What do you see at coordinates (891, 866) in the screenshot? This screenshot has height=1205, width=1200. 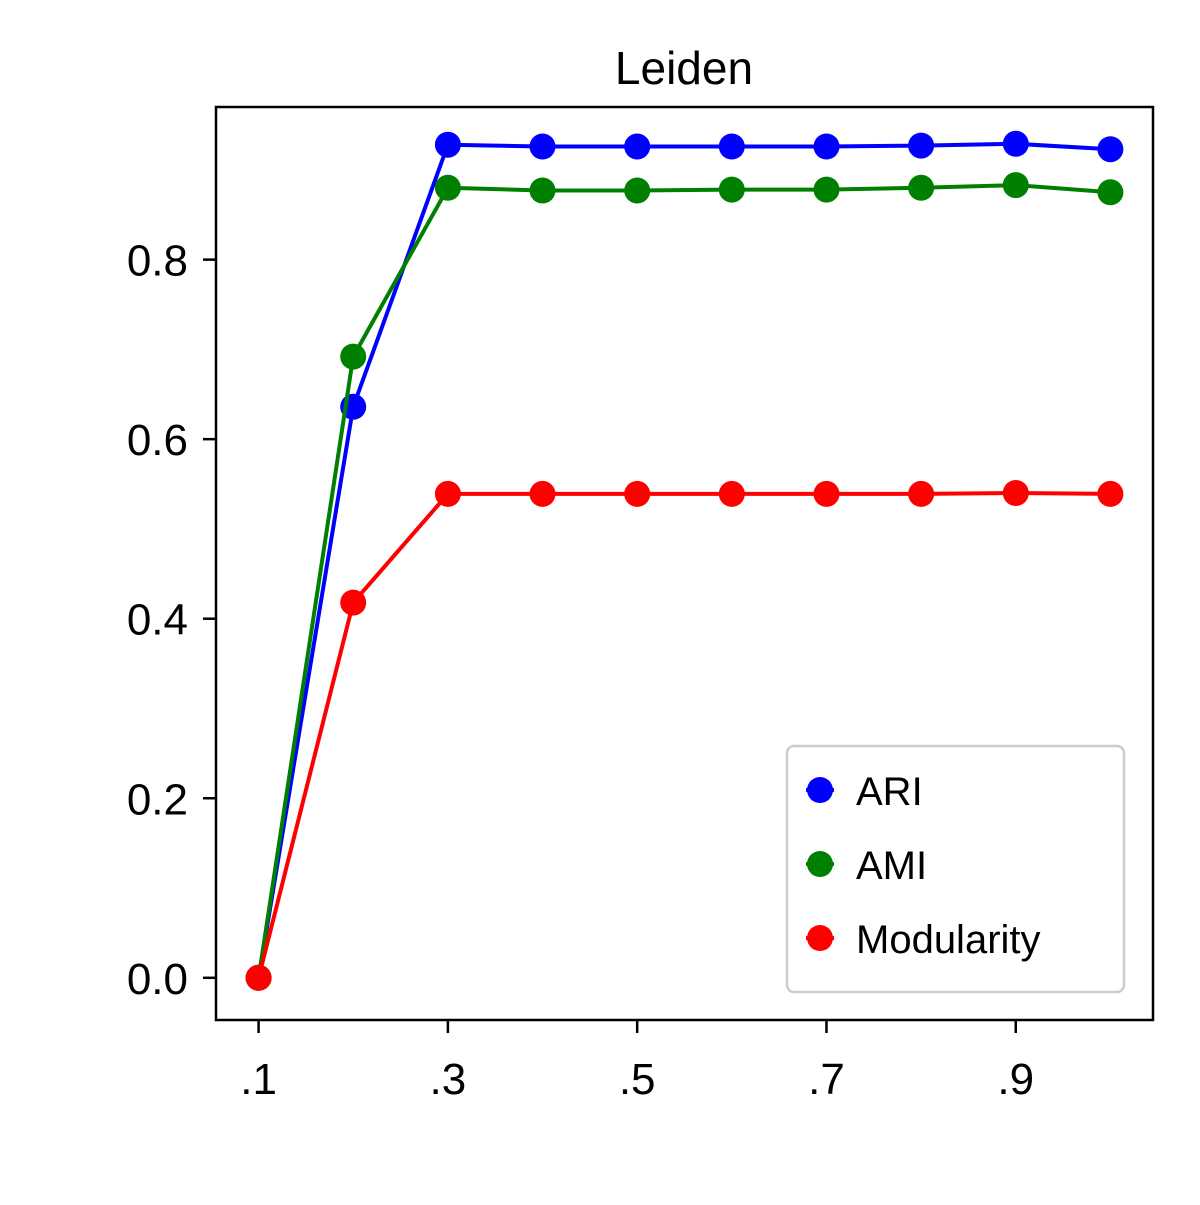 I see `legend-label-ami: AMI` at bounding box center [891, 866].